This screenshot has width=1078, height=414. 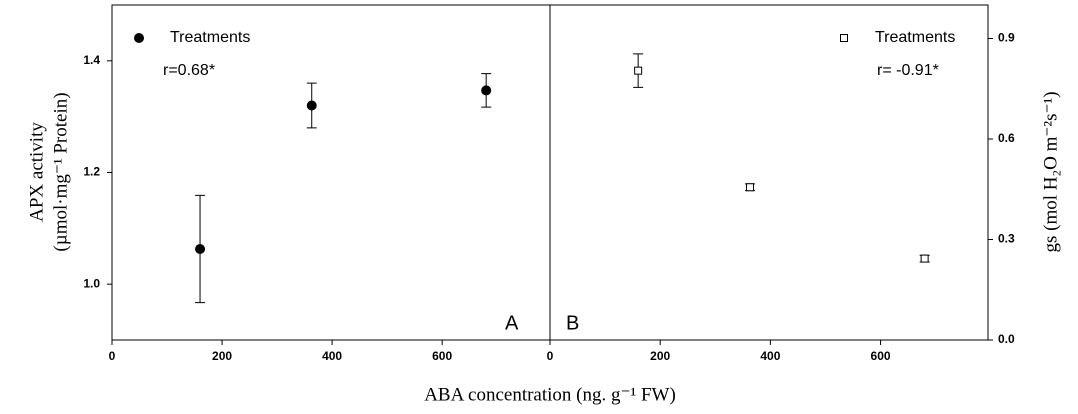 I want to click on panel-label: B, so click(x=572, y=323).